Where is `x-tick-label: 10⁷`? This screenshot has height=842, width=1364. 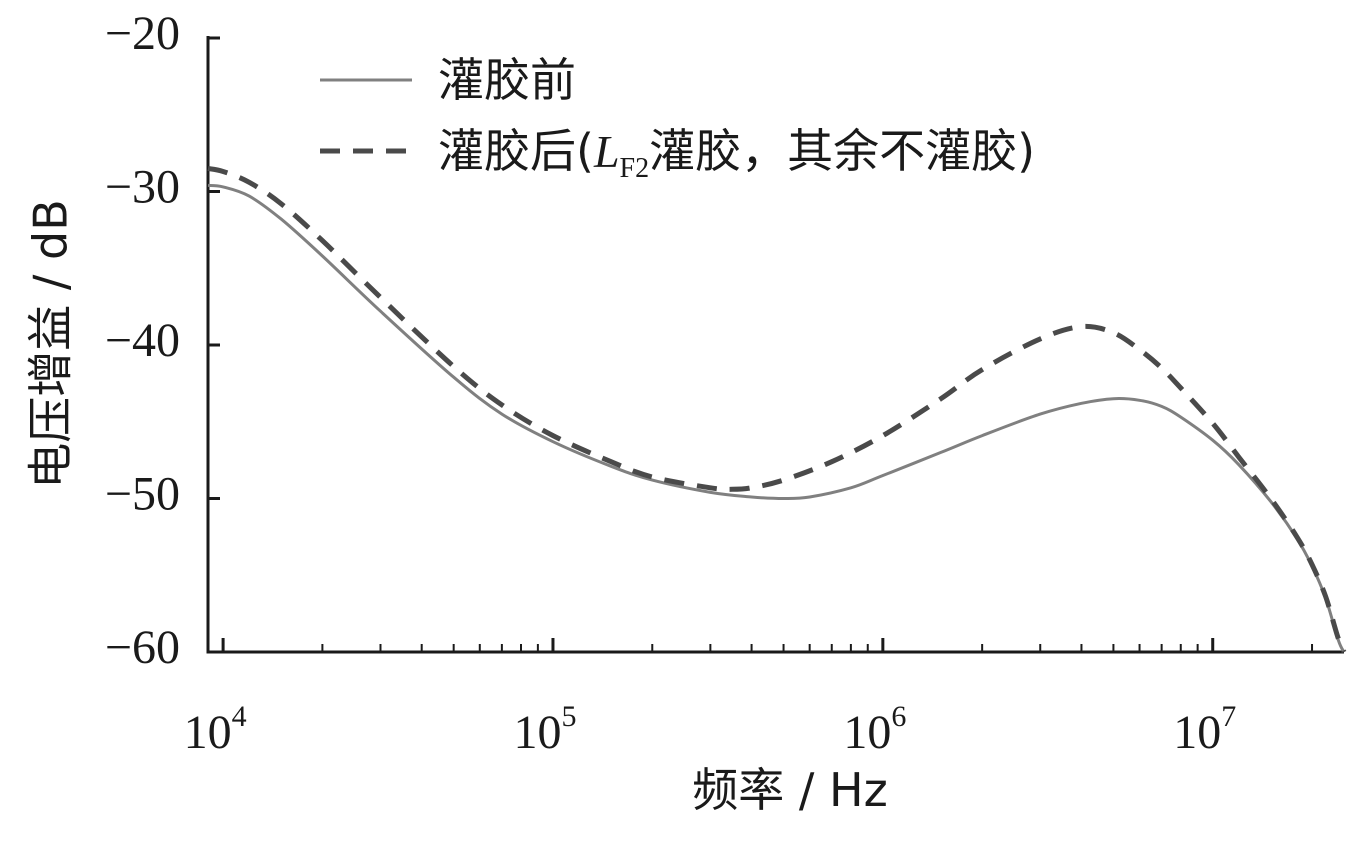
x-tick-label: 10⁷ is located at coordinates (1204, 729).